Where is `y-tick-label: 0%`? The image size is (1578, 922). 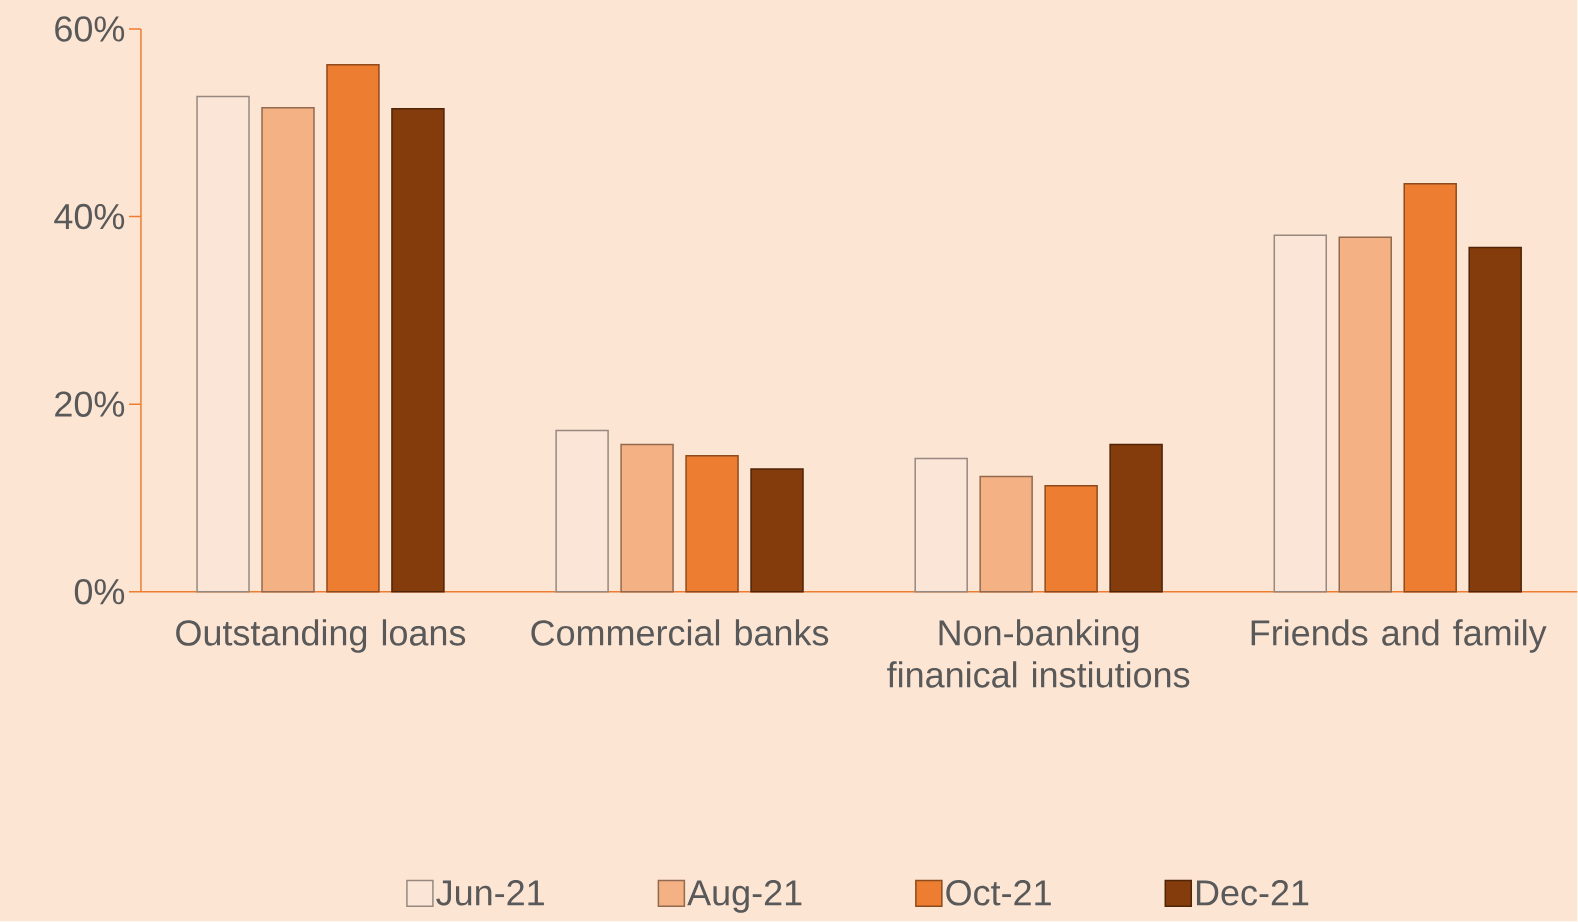
y-tick-label: 0% is located at coordinates (99, 592).